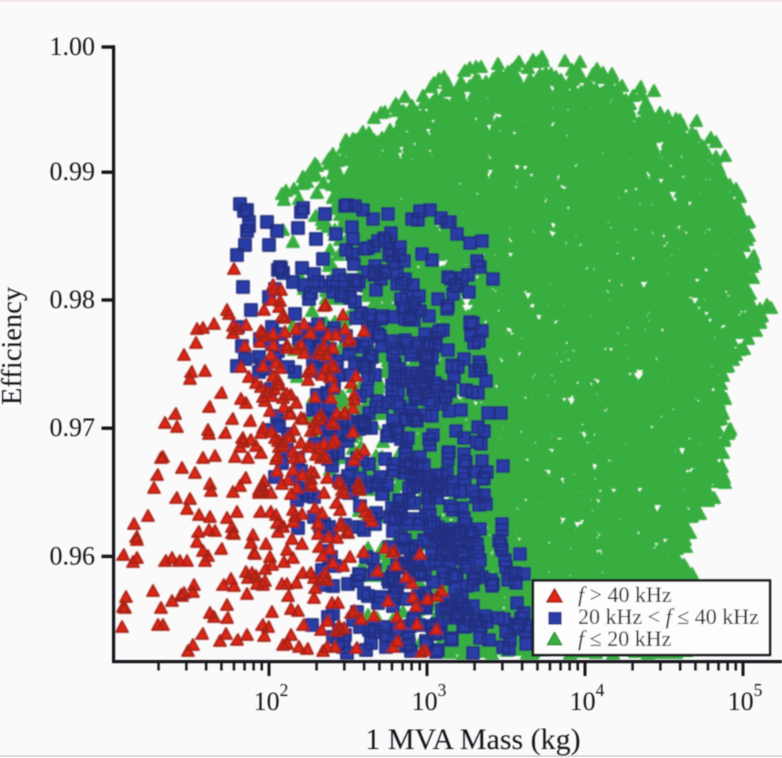  What do you see at coordinates (73, 46) in the screenshot?
I see `svg-text: 1.00` at bounding box center [73, 46].